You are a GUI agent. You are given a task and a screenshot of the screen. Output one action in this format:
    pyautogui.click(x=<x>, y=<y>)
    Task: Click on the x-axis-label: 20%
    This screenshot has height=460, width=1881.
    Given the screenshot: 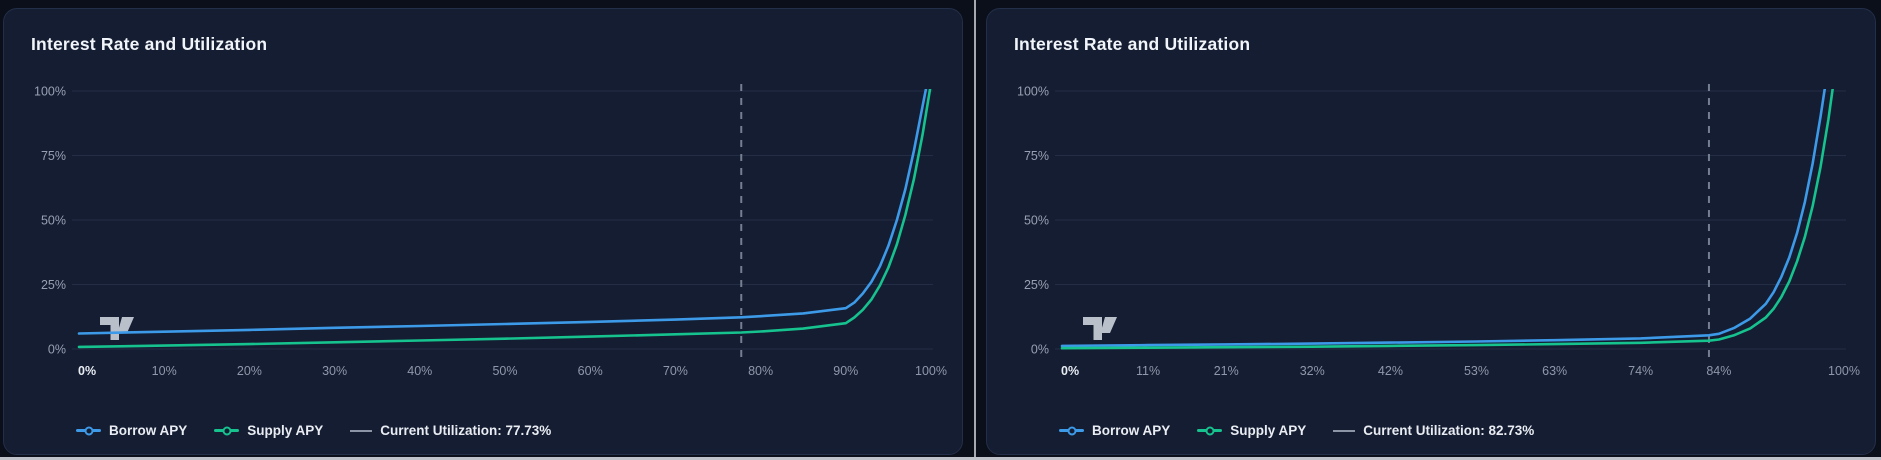 What is the action you would take?
    pyautogui.click(x=249, y=371)
    